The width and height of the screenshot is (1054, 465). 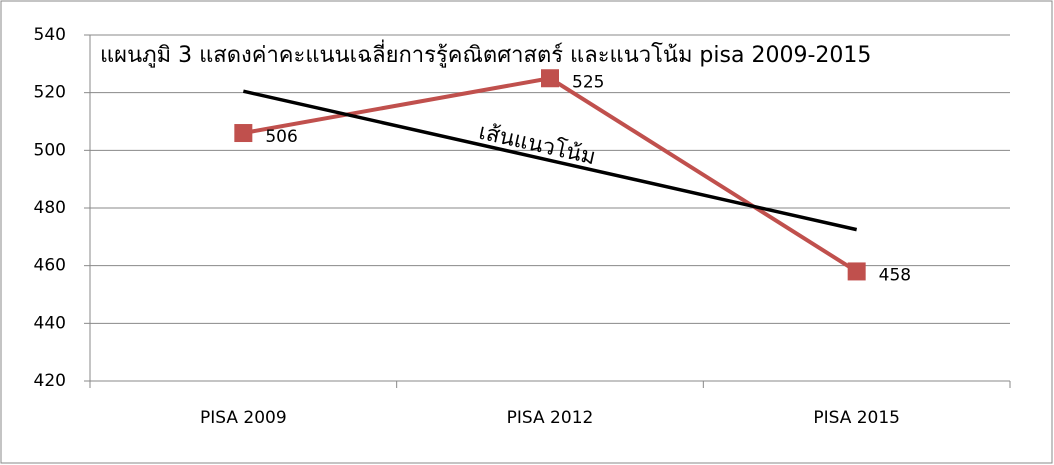 I want to click on data-label: 458, so click(x=895, y=275).